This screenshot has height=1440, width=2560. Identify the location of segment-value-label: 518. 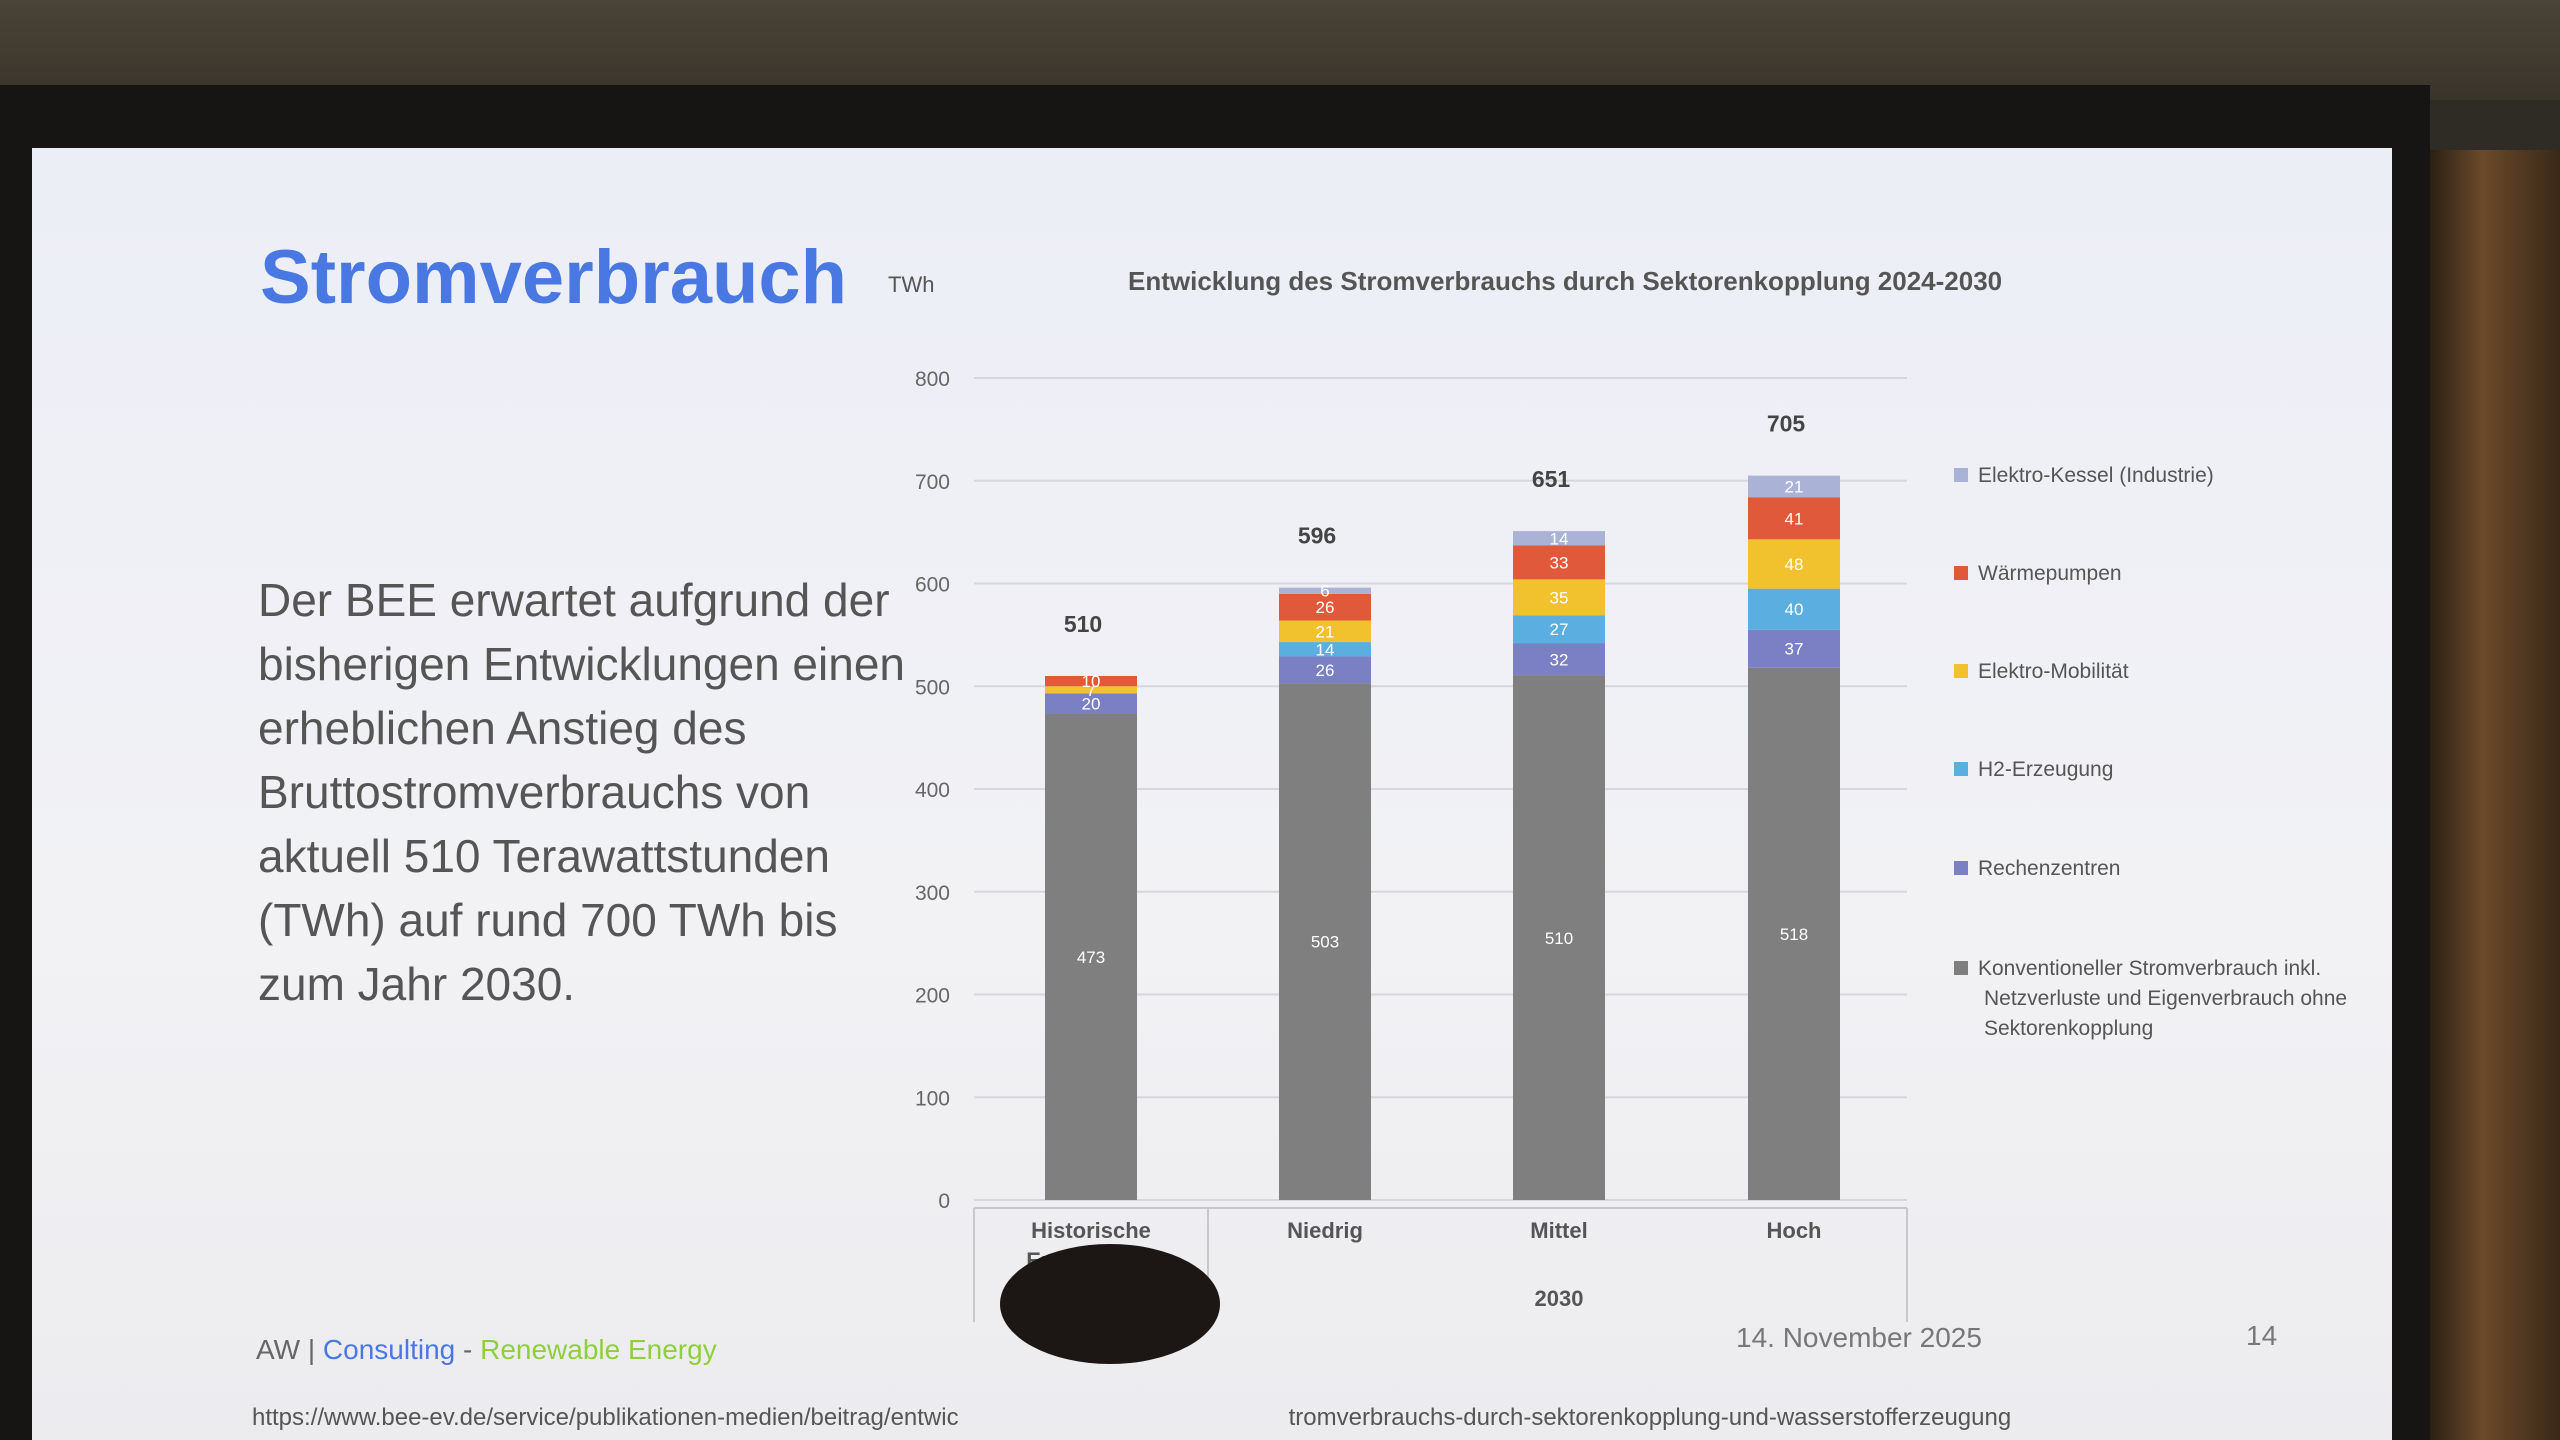
(1794, 934).